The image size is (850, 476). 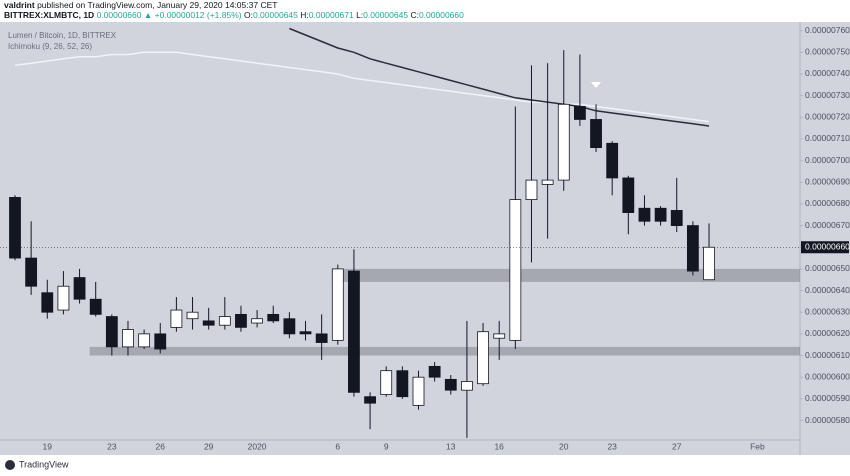 What do you see at coordinates (62, 35) in the screenshot?
I see `chart-title: Lumen / Bitcoin, 1D, BITTREX` at bounding box center [62, 35].